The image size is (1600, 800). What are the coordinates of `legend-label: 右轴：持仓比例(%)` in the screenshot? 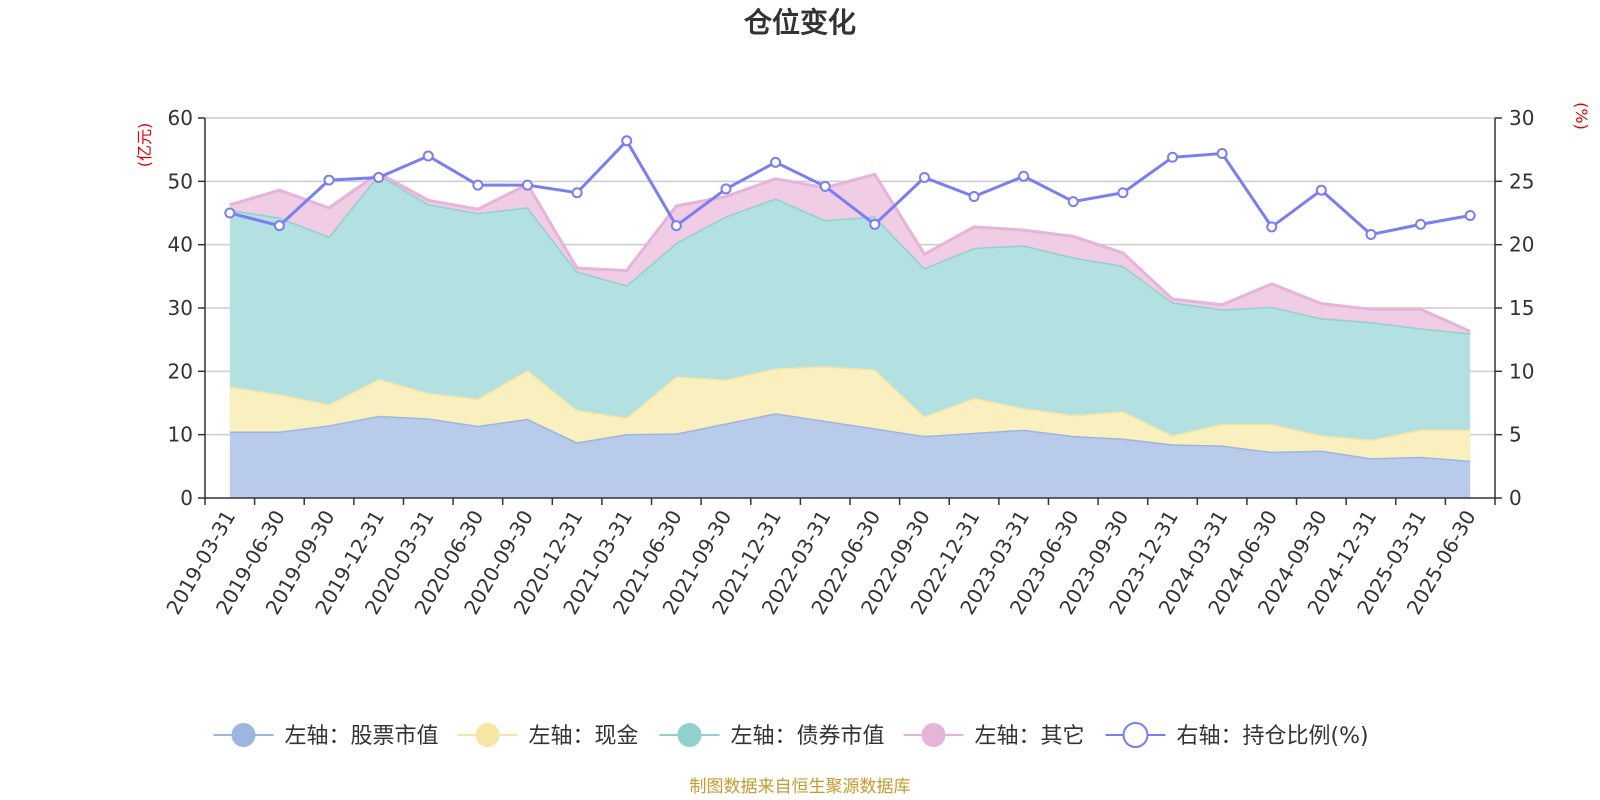 It's located at (1273, 736).